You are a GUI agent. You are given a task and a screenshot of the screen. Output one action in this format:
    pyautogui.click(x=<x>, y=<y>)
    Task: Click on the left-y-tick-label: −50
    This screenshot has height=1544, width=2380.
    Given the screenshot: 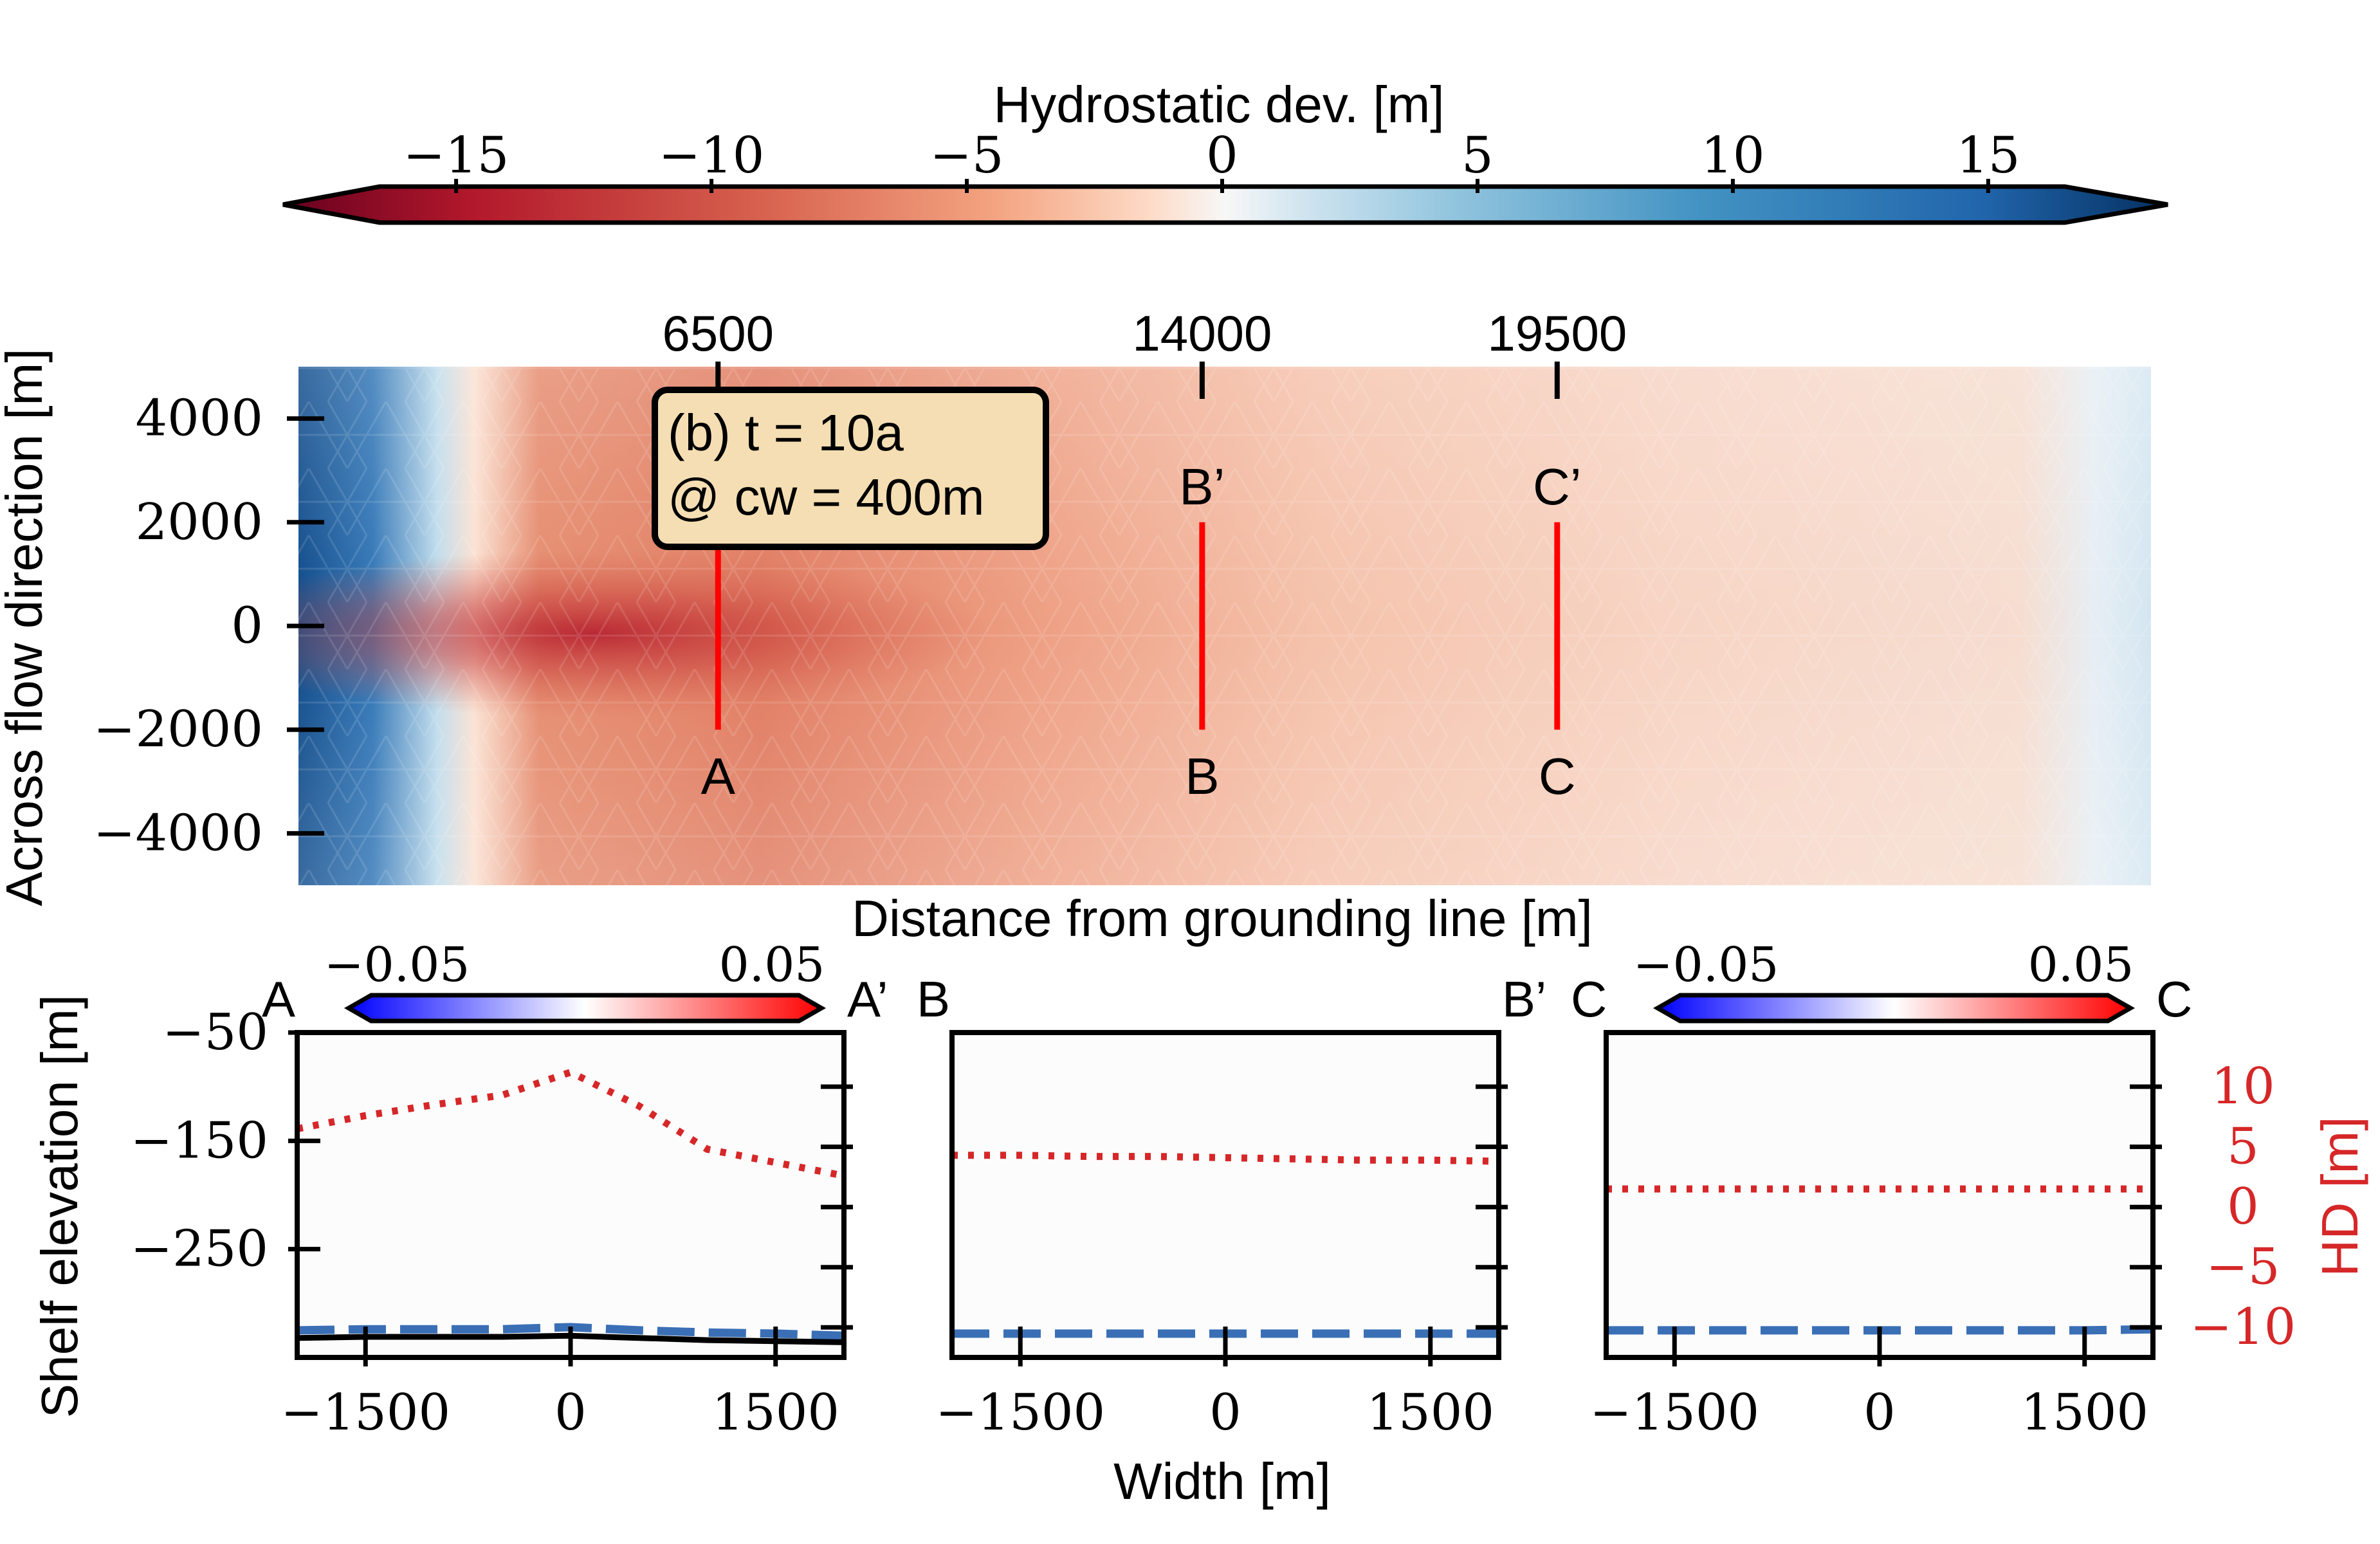 What is the action you would take?
    pyautogui.click(x=215, y=1033)
    